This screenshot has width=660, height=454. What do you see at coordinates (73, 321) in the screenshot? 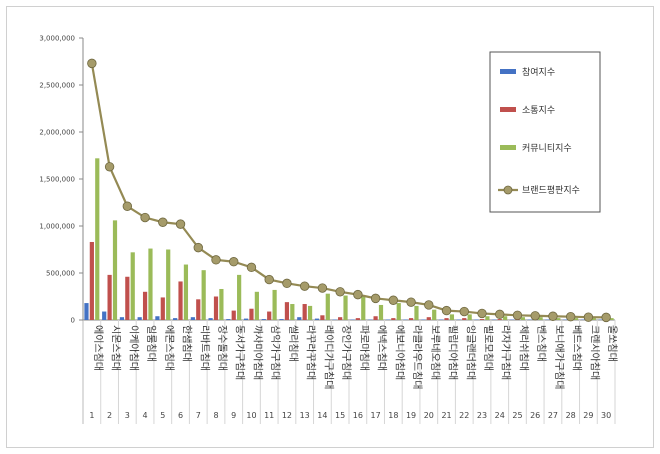
I see `y-tick-label: 0` at bounding box center [73, 321].